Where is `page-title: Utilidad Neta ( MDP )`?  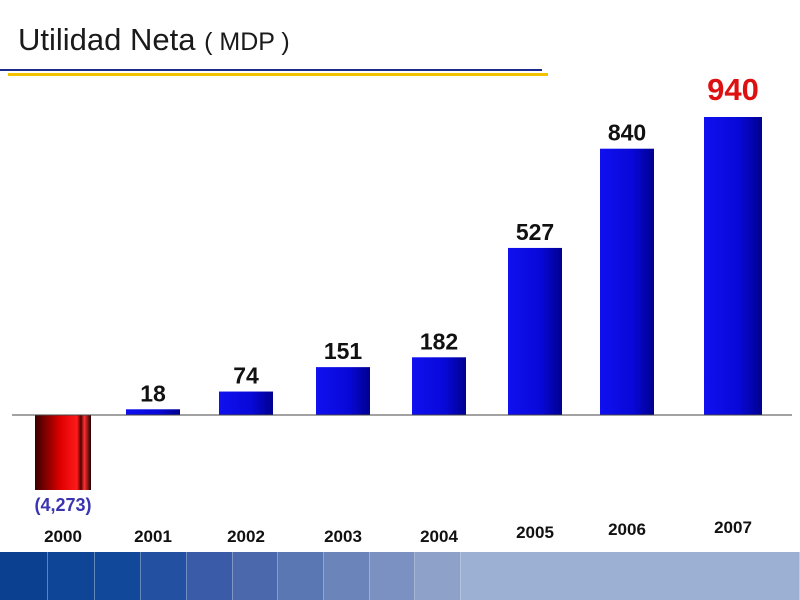
page-title: Utilidad Neta ( MDP ) is located at coordinates (154, 40).